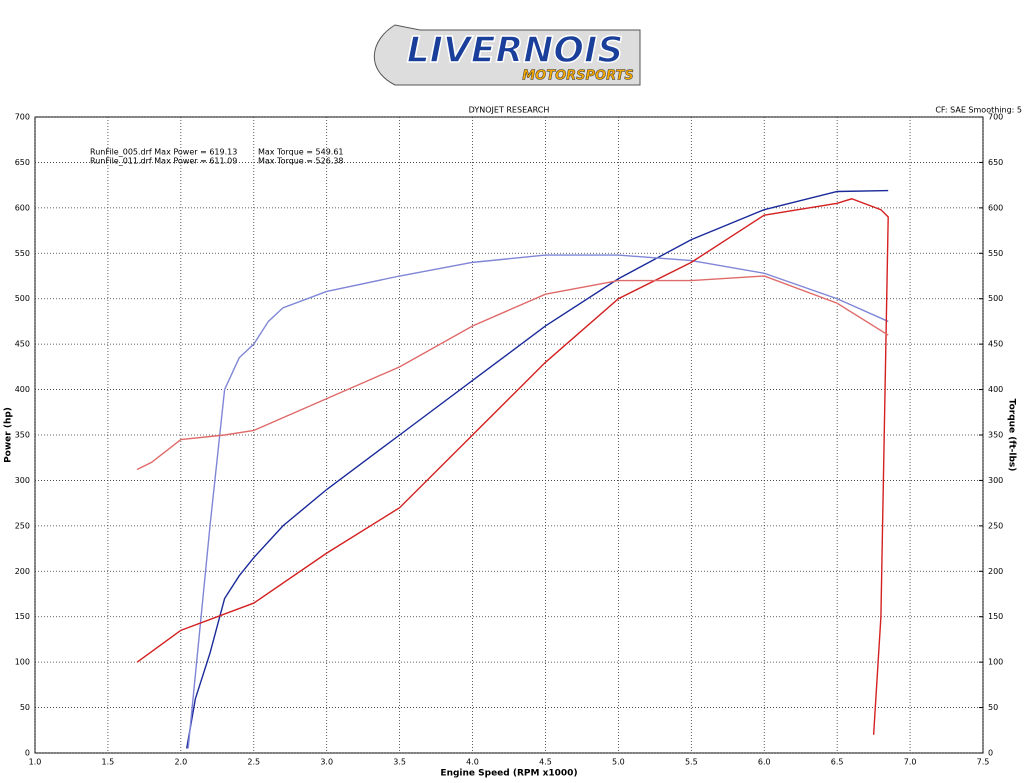 Image resolution: width=1024 pixels, height=783 pixels. What do you see at coordinates (995, 525) in the screenshot?
I see `y2-tick-label: 250` at bounding box center [995, 525].